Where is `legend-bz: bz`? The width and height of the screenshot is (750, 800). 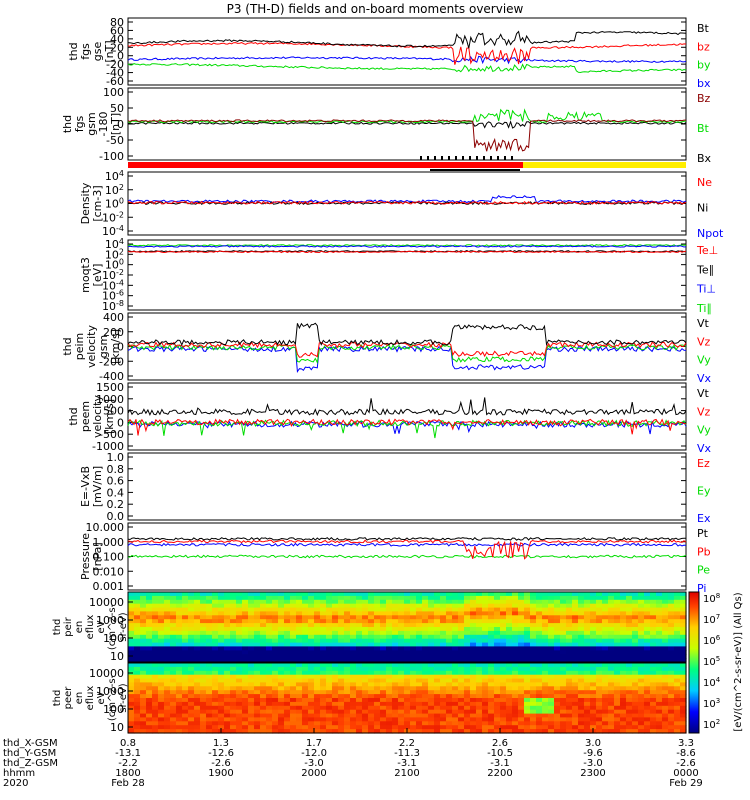
legend-bz: bz is located at coordinates (703, 46).